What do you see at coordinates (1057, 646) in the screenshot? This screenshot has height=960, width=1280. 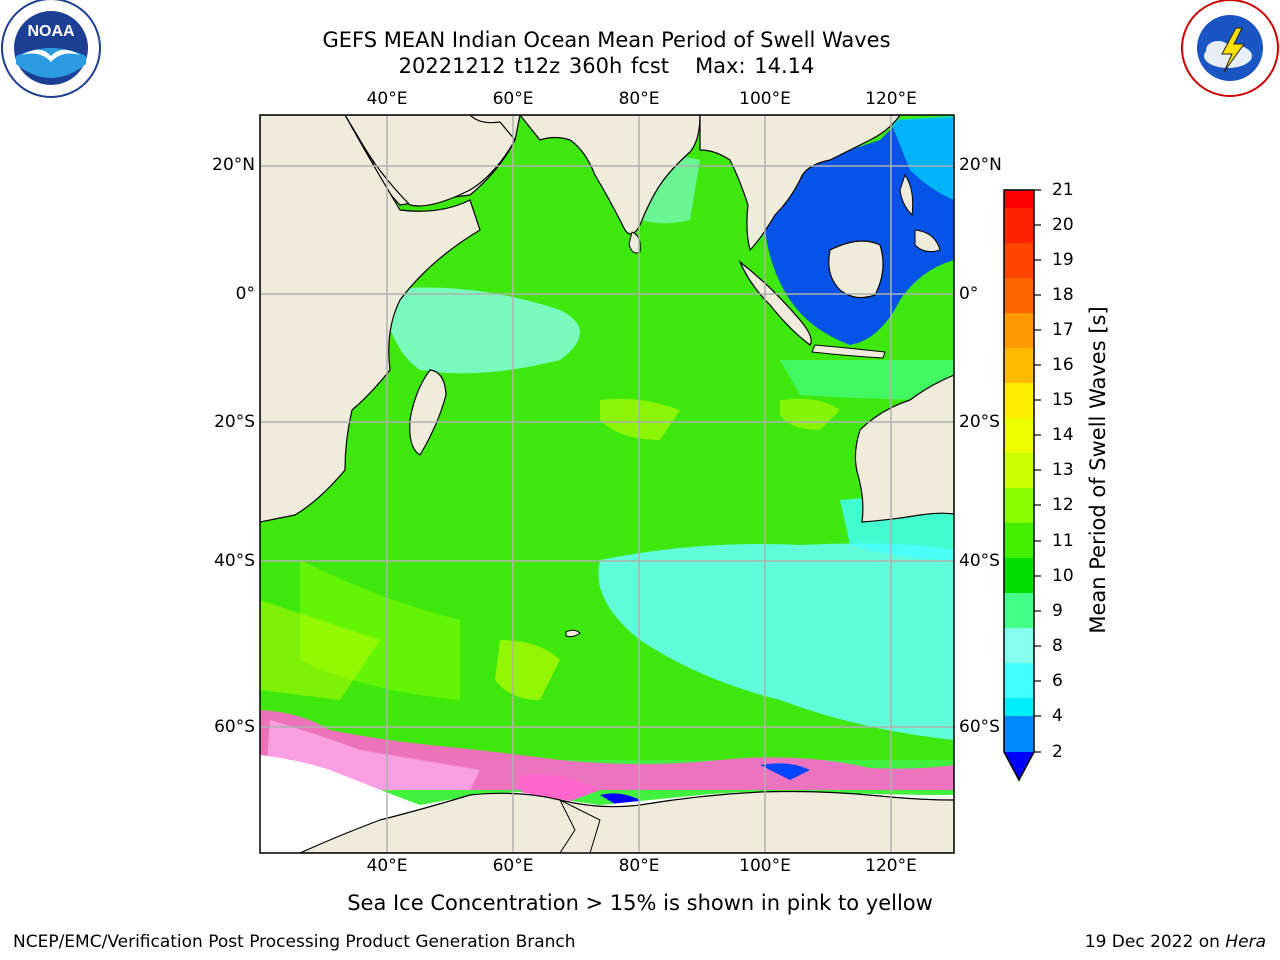 I see `colorbar-tick: 8` at bounding box center [1057, 646].